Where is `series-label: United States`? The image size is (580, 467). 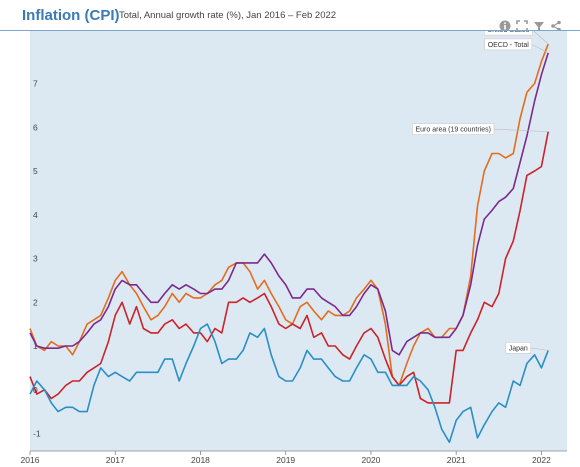 series-label: United States is located at coordinates (516, 38).